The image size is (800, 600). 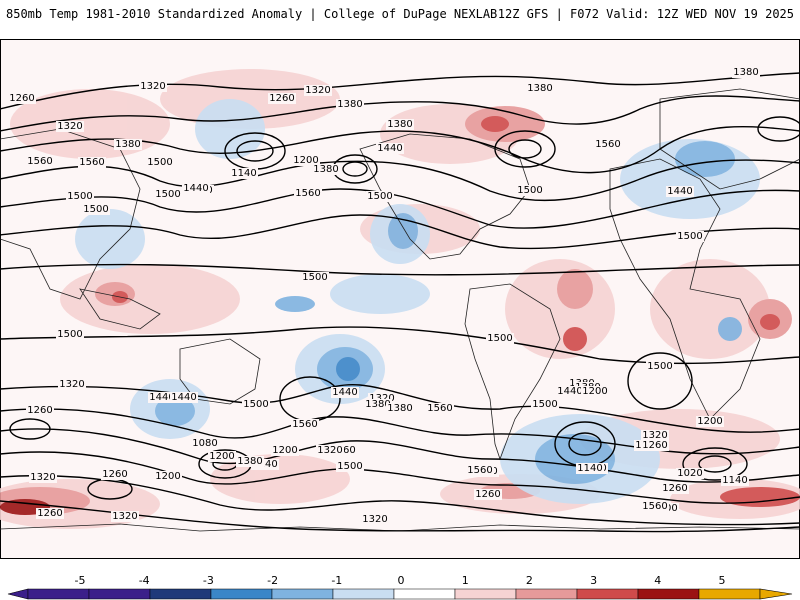 I want to click on legend-tick-label: -3, so click(x=208, y=580).